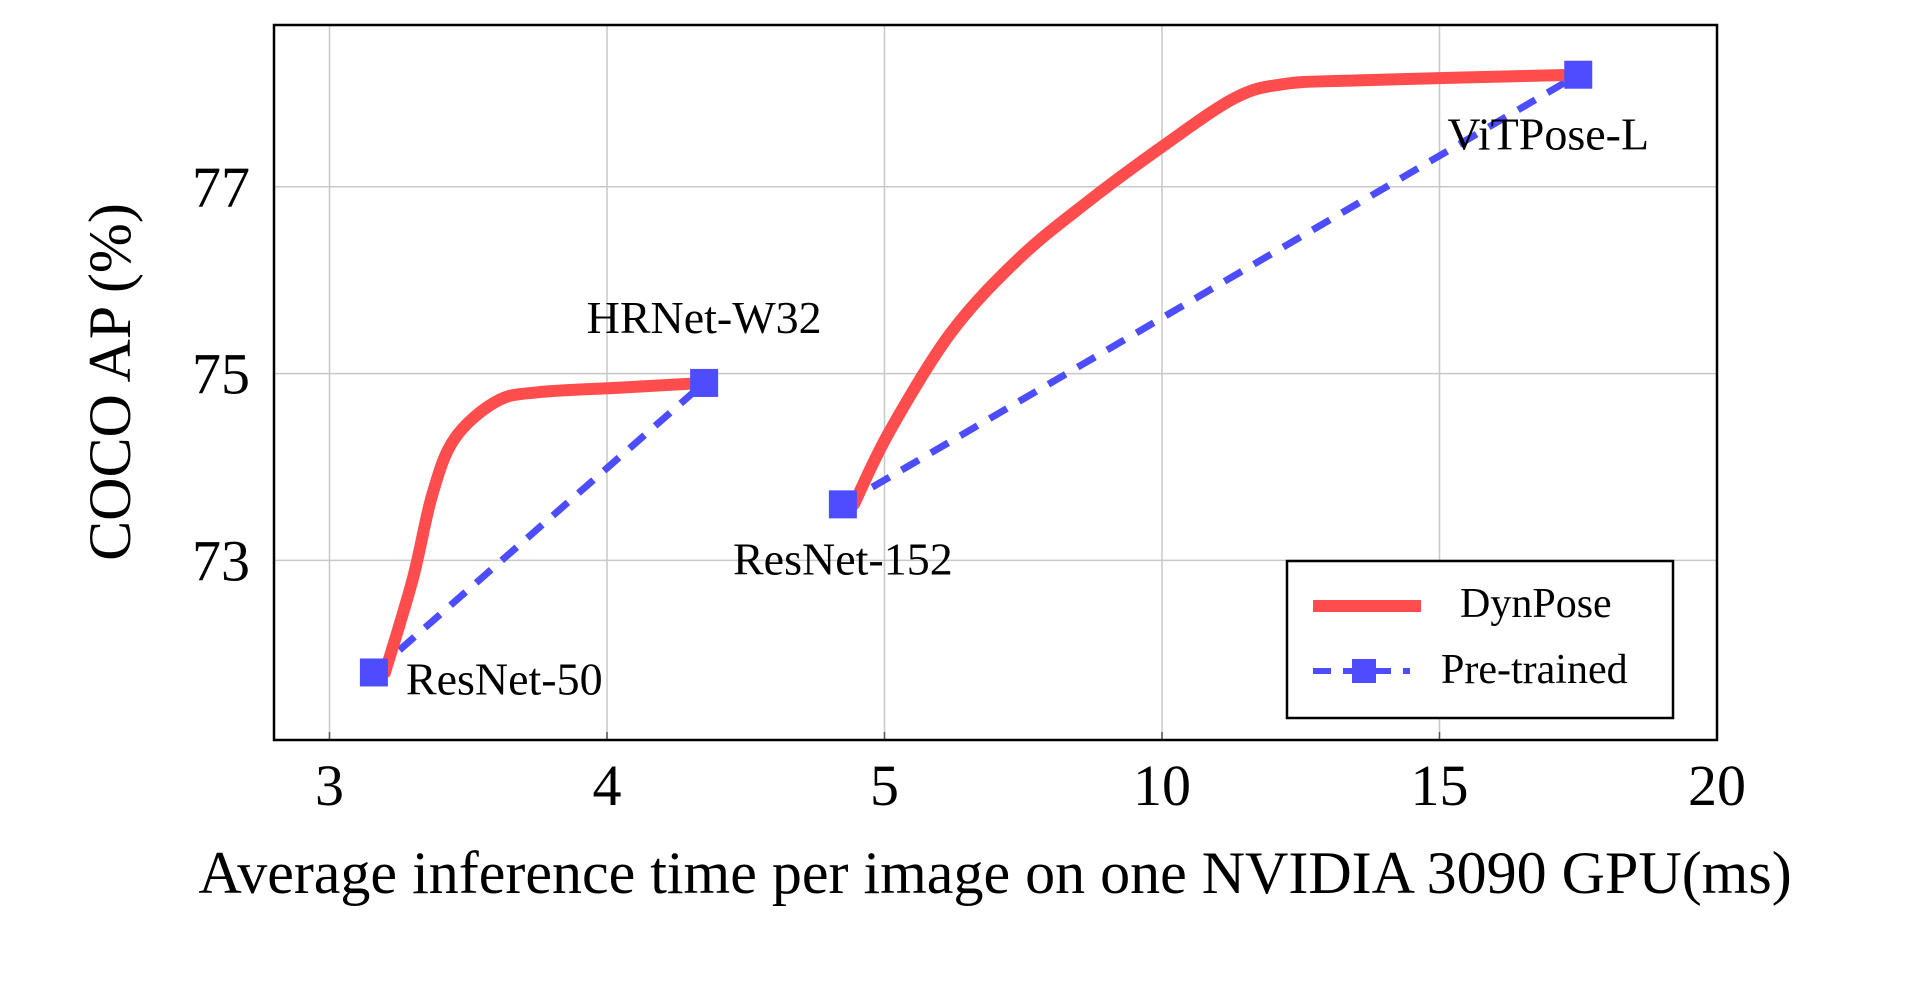 Image resolution: width=1924 pixels, height=1004 pixels. What do you see at coordinates (1534, 670) in the screenshot?
I see `legend-pretrained-label: Pre-trained` at bounding box center [1534, 670].